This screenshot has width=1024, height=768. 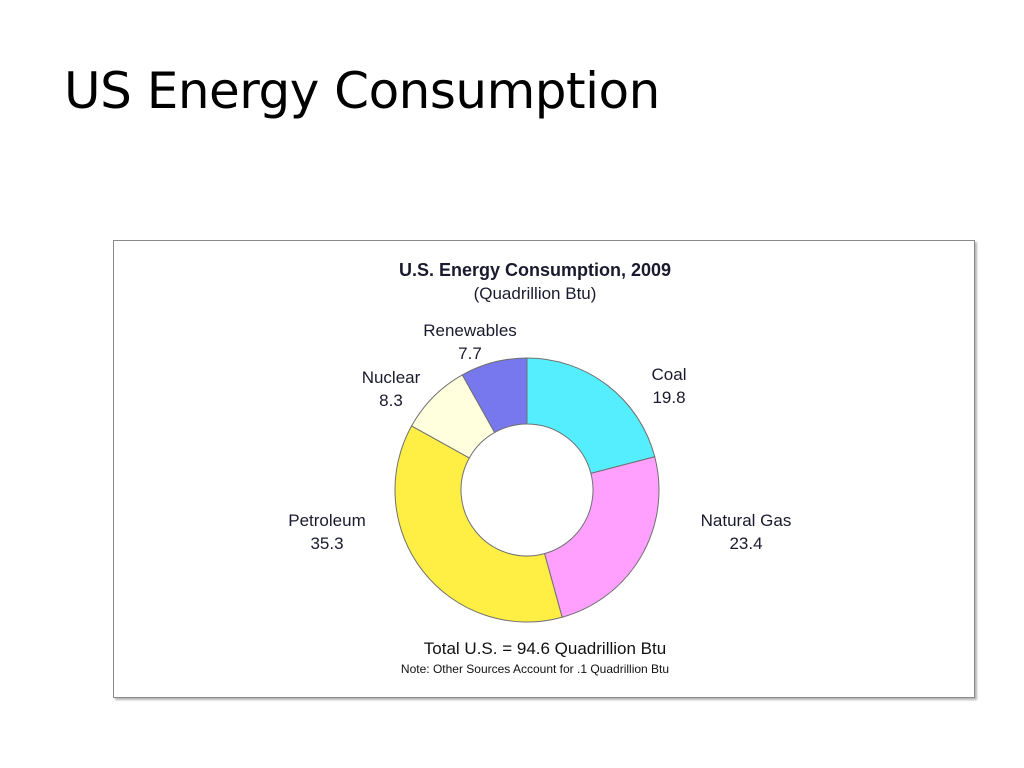 I want to click on slice-petroleum, so click(x=478, y=524).